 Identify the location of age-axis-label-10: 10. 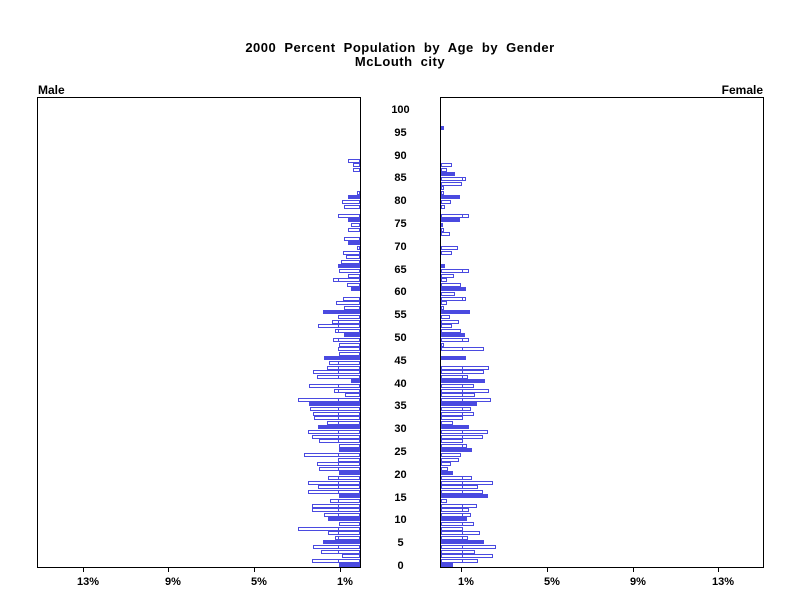
(400, 520).